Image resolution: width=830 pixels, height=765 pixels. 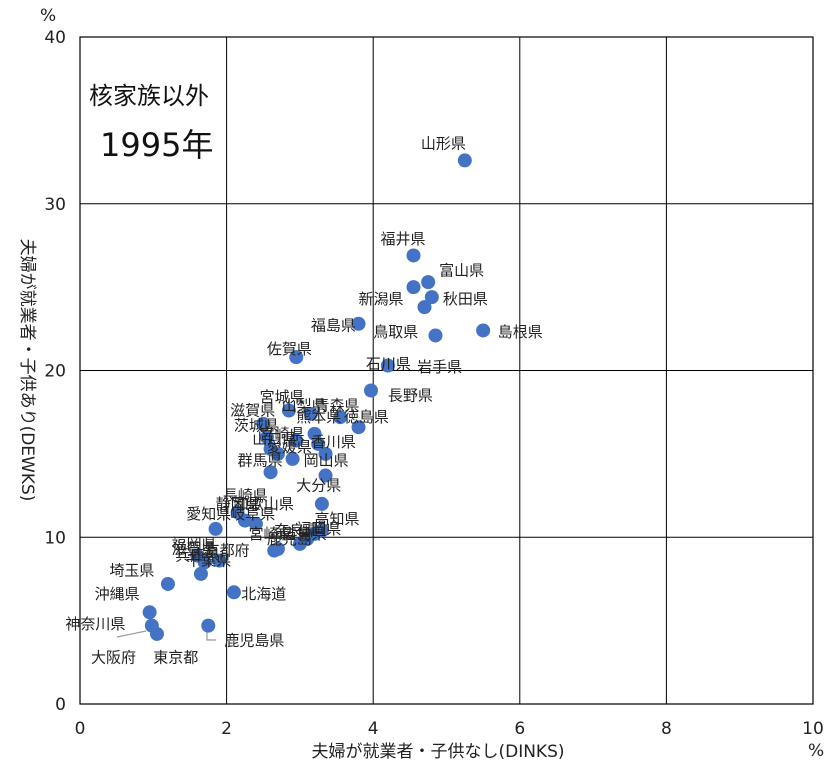 I want to click on point-label: 兵庫県, so click(x=197, y=556).